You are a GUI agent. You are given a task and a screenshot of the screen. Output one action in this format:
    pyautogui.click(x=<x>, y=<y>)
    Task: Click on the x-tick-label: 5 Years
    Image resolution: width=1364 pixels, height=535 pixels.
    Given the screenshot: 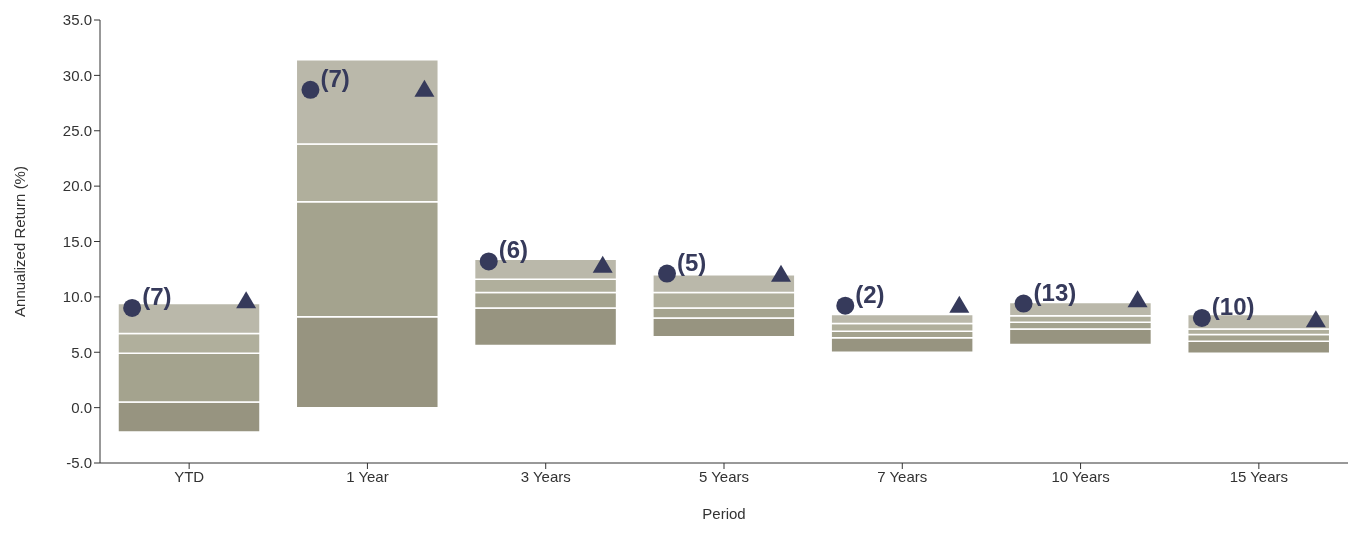 What is the action you would take?
    pyautogui.click(x=724, y=476)
    